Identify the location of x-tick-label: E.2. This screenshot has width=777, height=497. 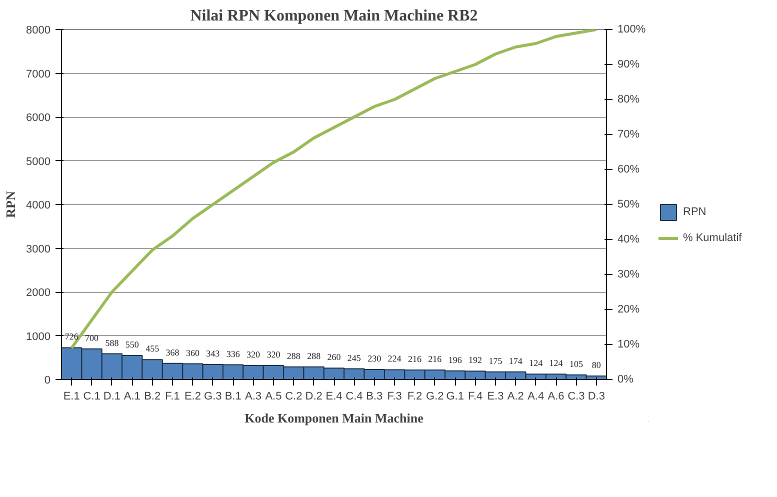
(192, 396).